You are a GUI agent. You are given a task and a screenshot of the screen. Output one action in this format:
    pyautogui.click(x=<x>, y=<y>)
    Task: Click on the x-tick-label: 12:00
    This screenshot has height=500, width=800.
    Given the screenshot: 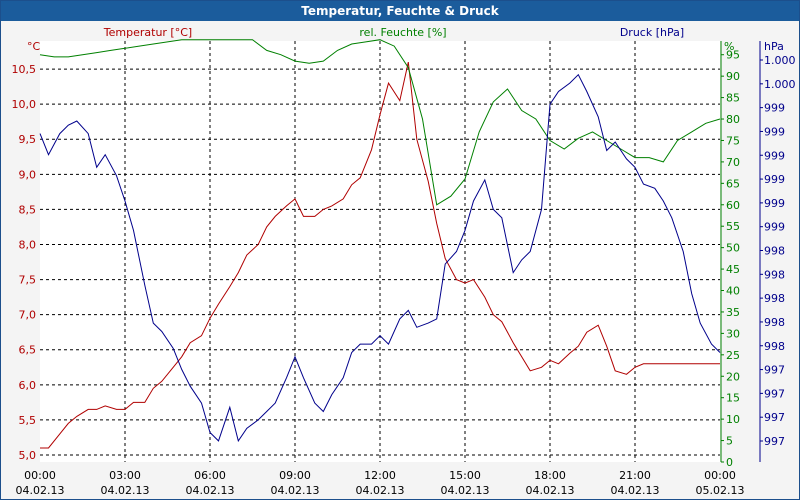 What is the action you would take?
    pyautogui.click(x=380, y=475)
    